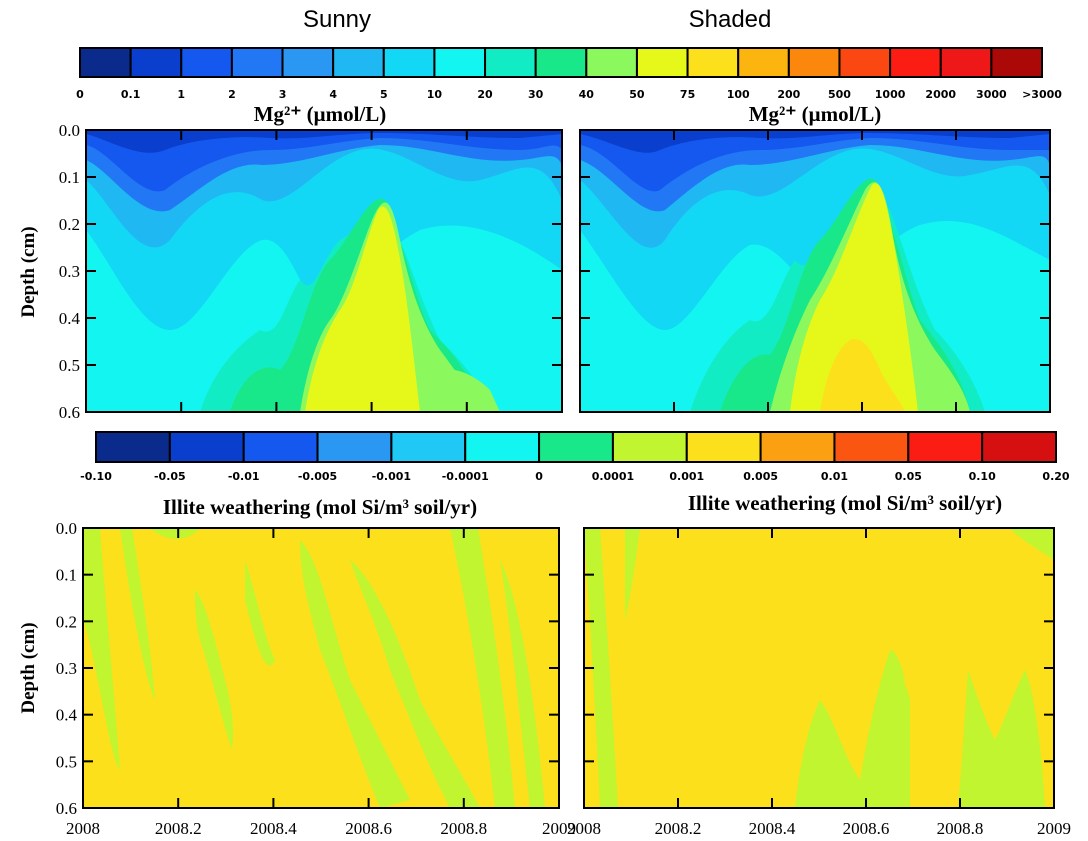  I want to click on illite-colorbar-tick-label: -0.005, so click(317, 476).